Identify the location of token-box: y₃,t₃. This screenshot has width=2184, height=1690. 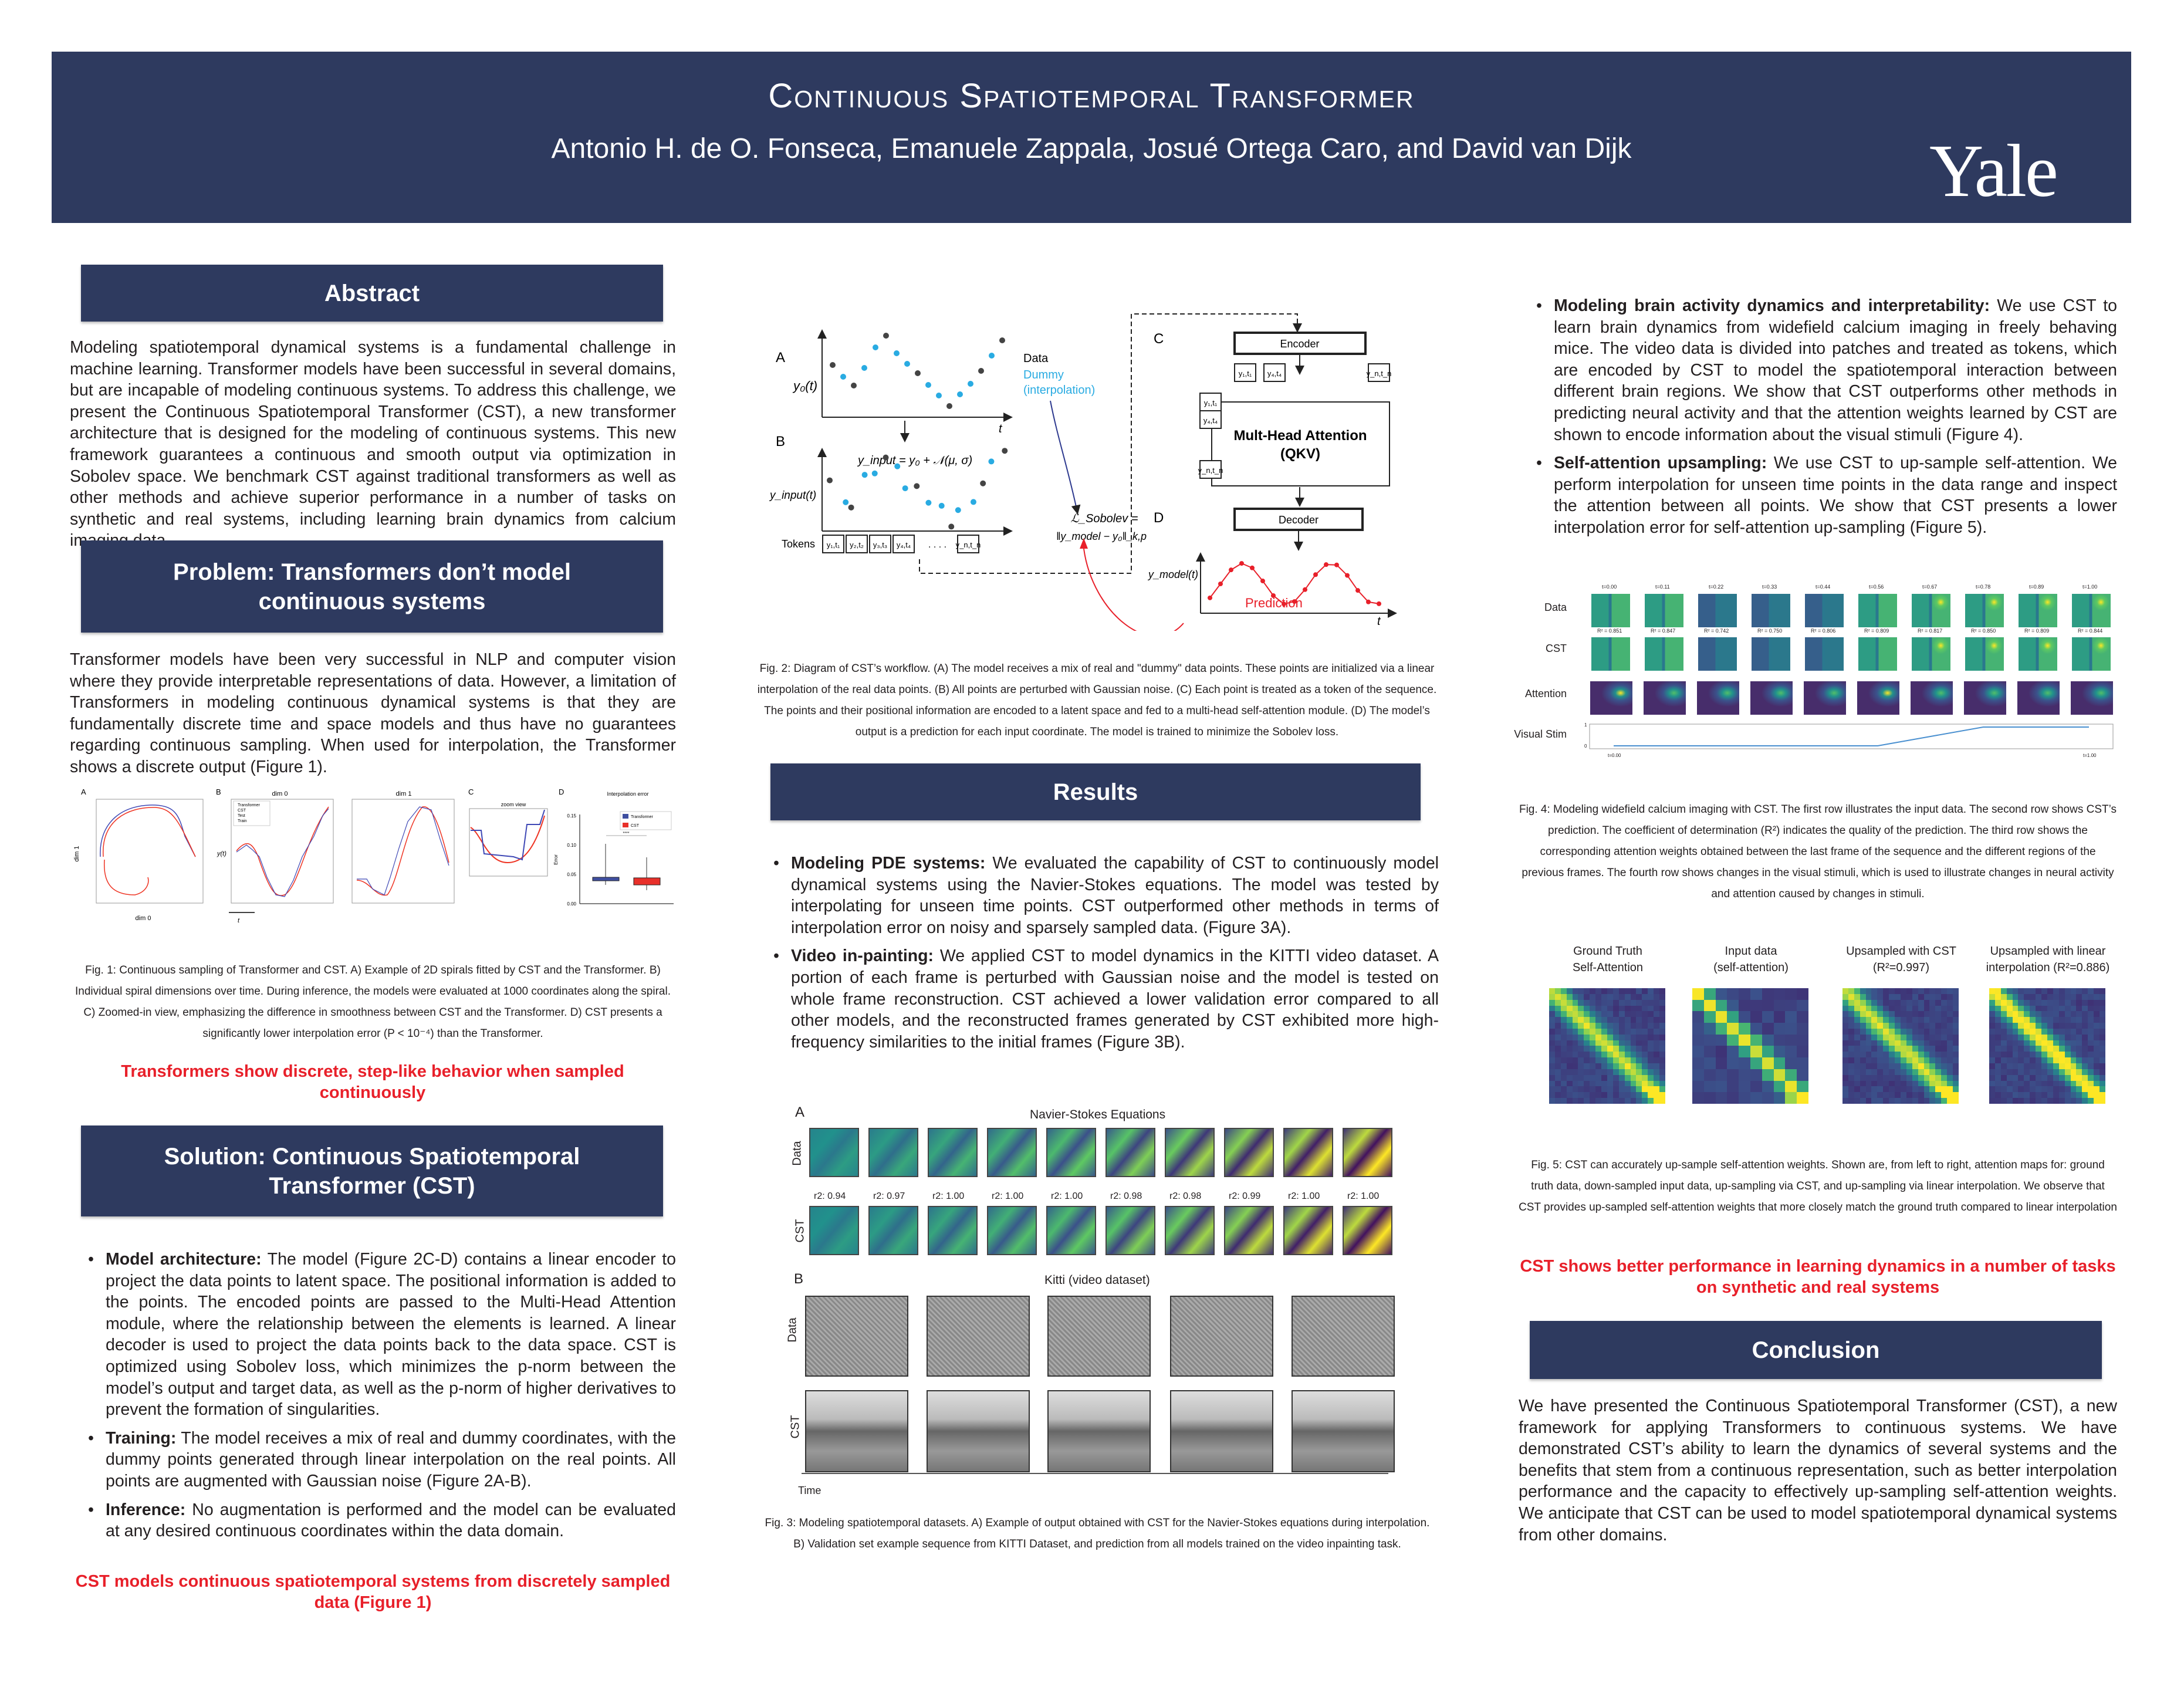
(880, 544).